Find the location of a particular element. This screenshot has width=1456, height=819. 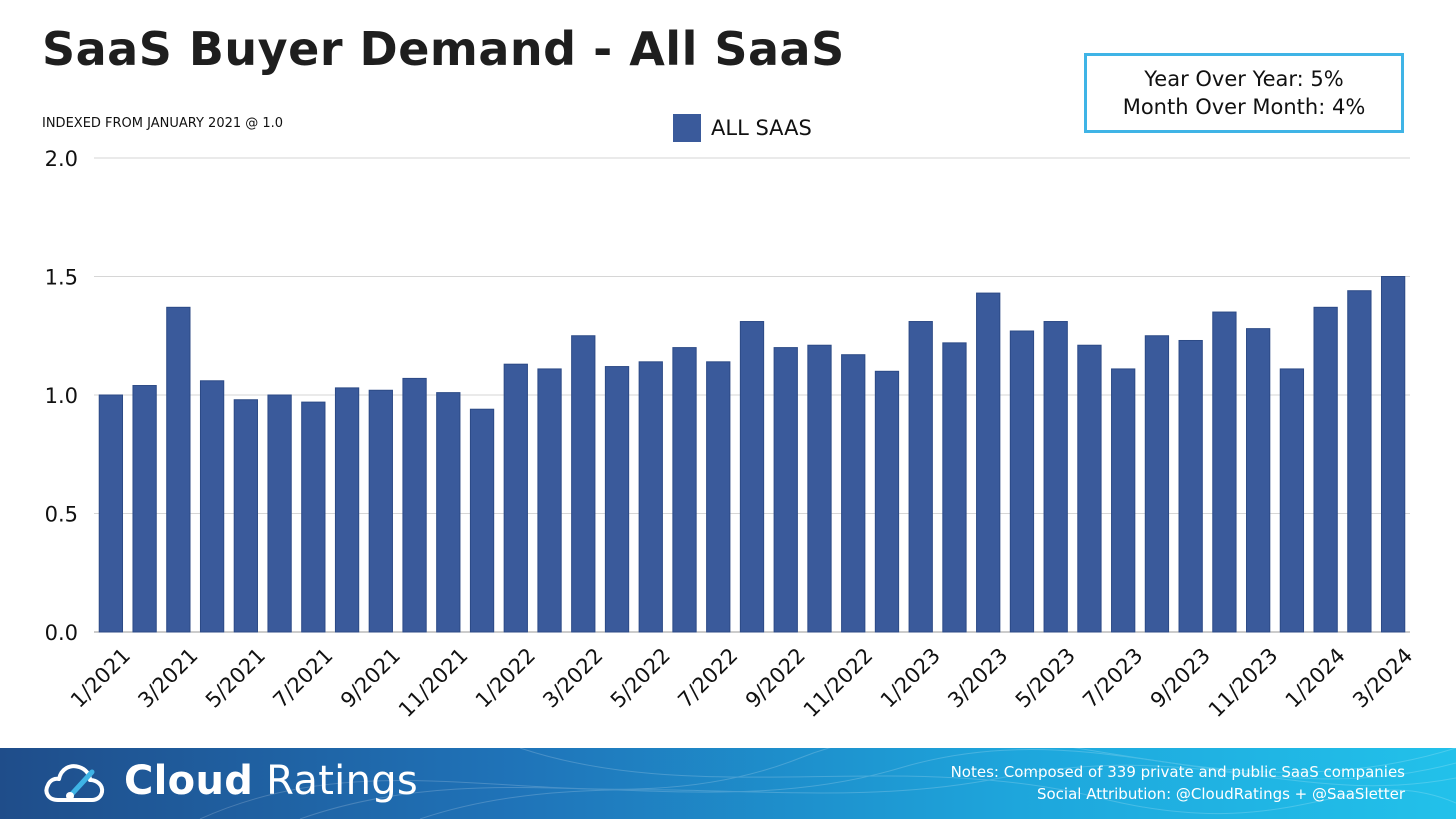

bar-11-2022 is located at coordinates (853, 493).